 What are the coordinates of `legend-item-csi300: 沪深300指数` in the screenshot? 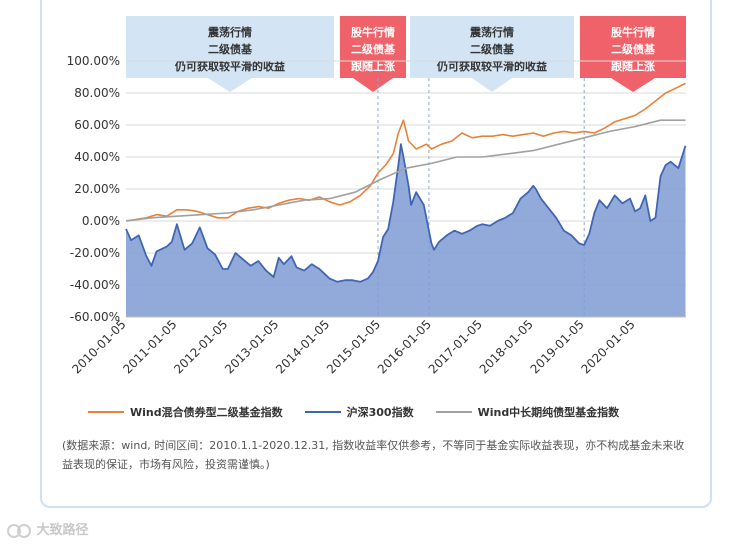 It's located at (359, 412).